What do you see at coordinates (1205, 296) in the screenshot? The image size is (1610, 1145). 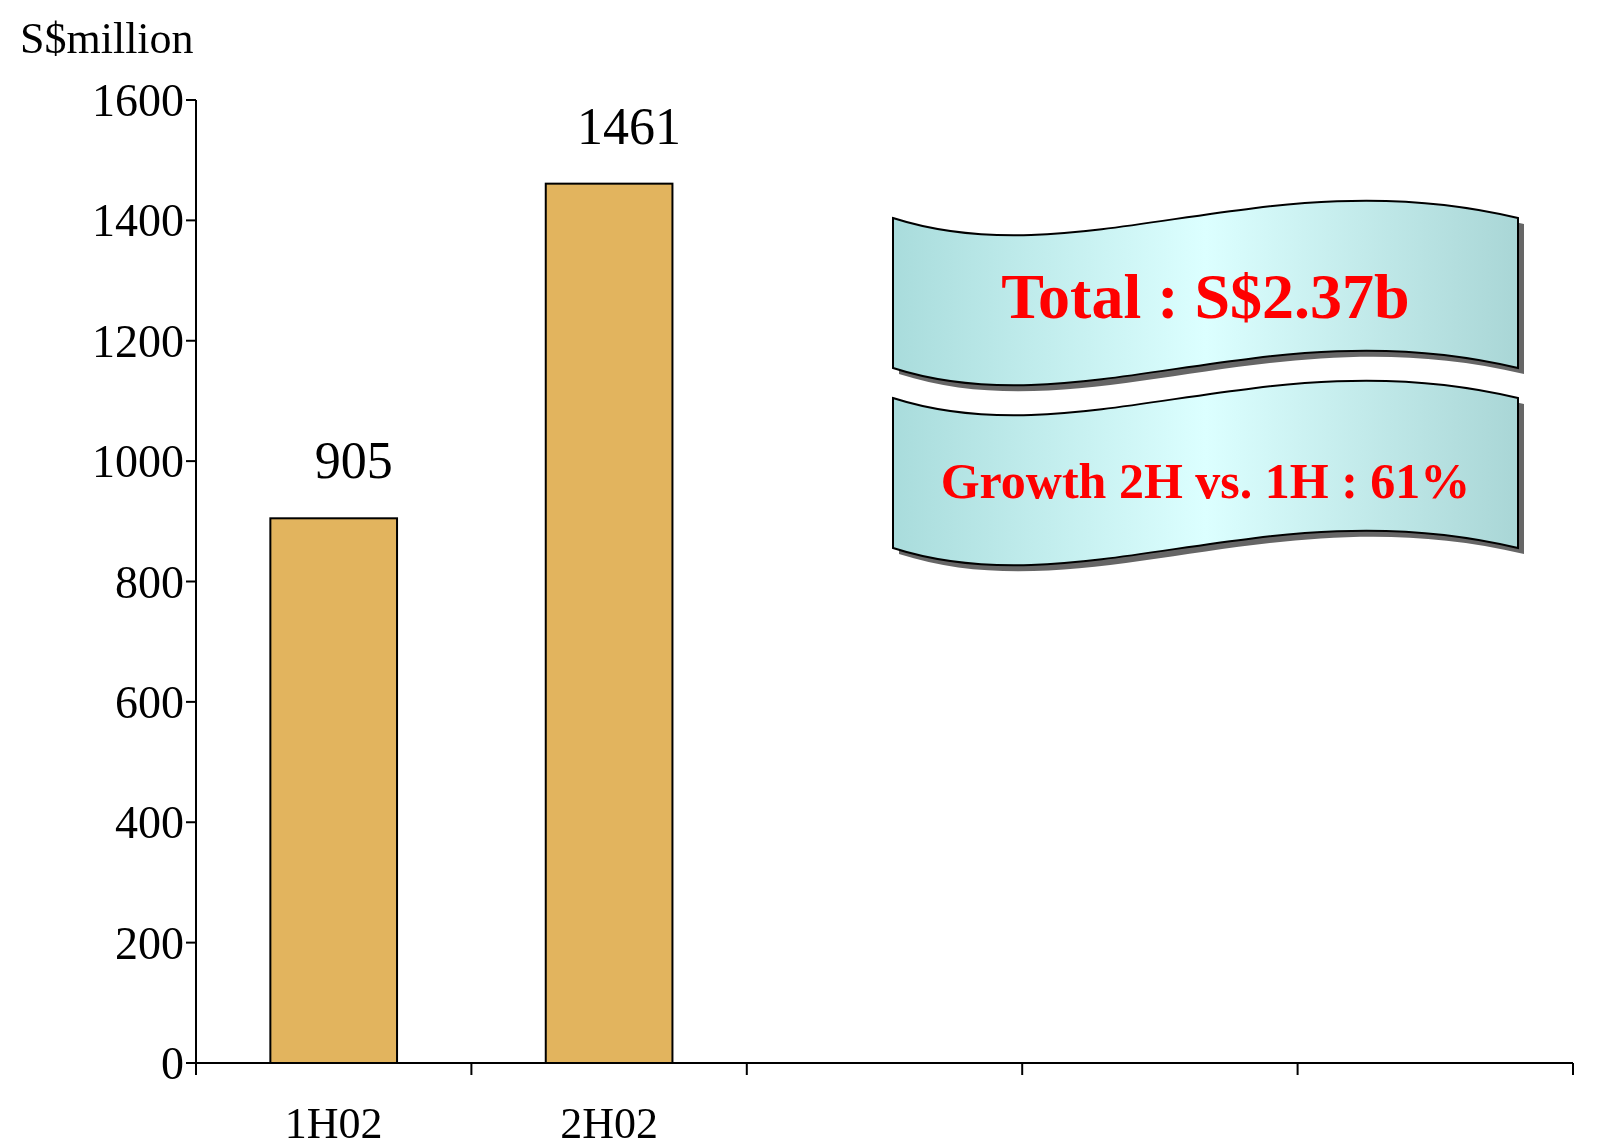 I see `annotation: Total : S$2.37b` at bounding box center [1205, 296].